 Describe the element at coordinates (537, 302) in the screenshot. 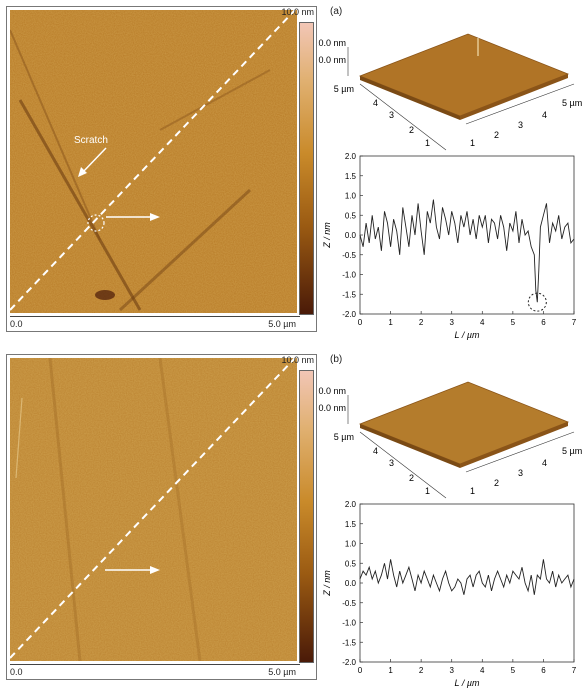

I see `scratch-marker-circle` at that location.